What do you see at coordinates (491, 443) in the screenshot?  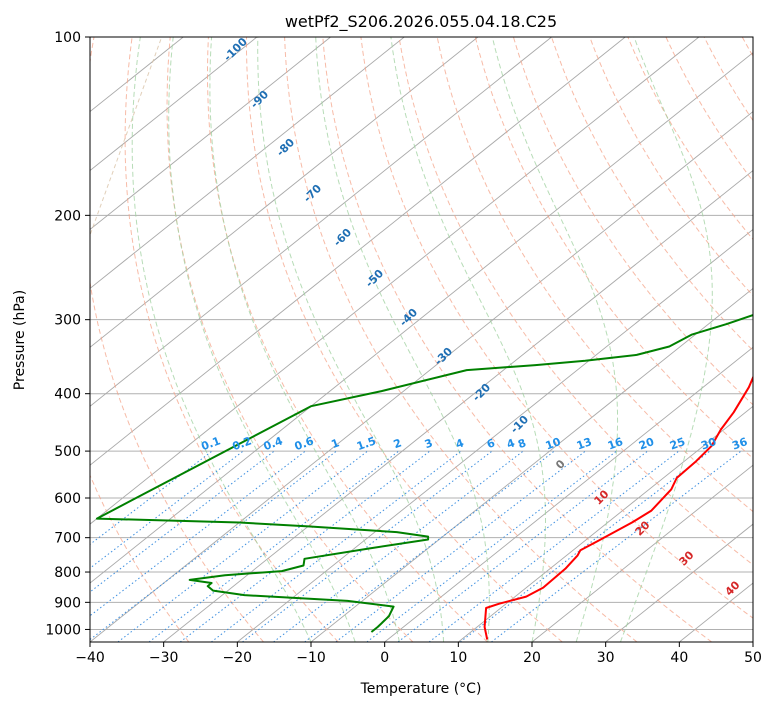 I see `mixing-ratio-label: 6` at bounding box center [491, 443].